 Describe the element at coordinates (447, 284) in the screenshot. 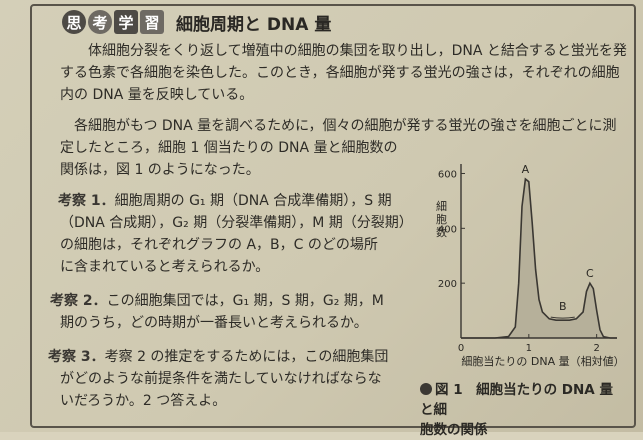

I see `y-tick-label: 200` at that location.